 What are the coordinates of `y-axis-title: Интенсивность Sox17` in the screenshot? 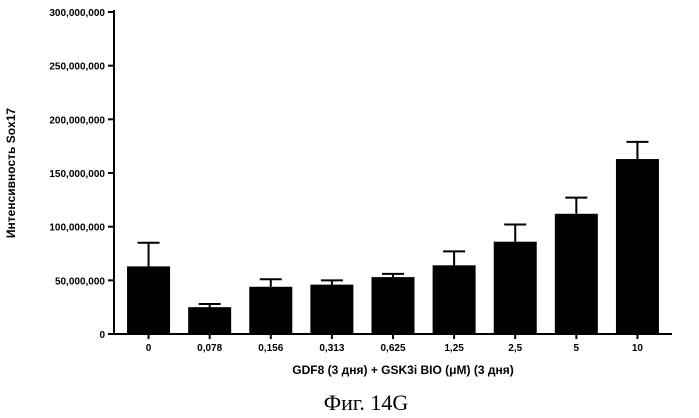 It's located at (11, 173).